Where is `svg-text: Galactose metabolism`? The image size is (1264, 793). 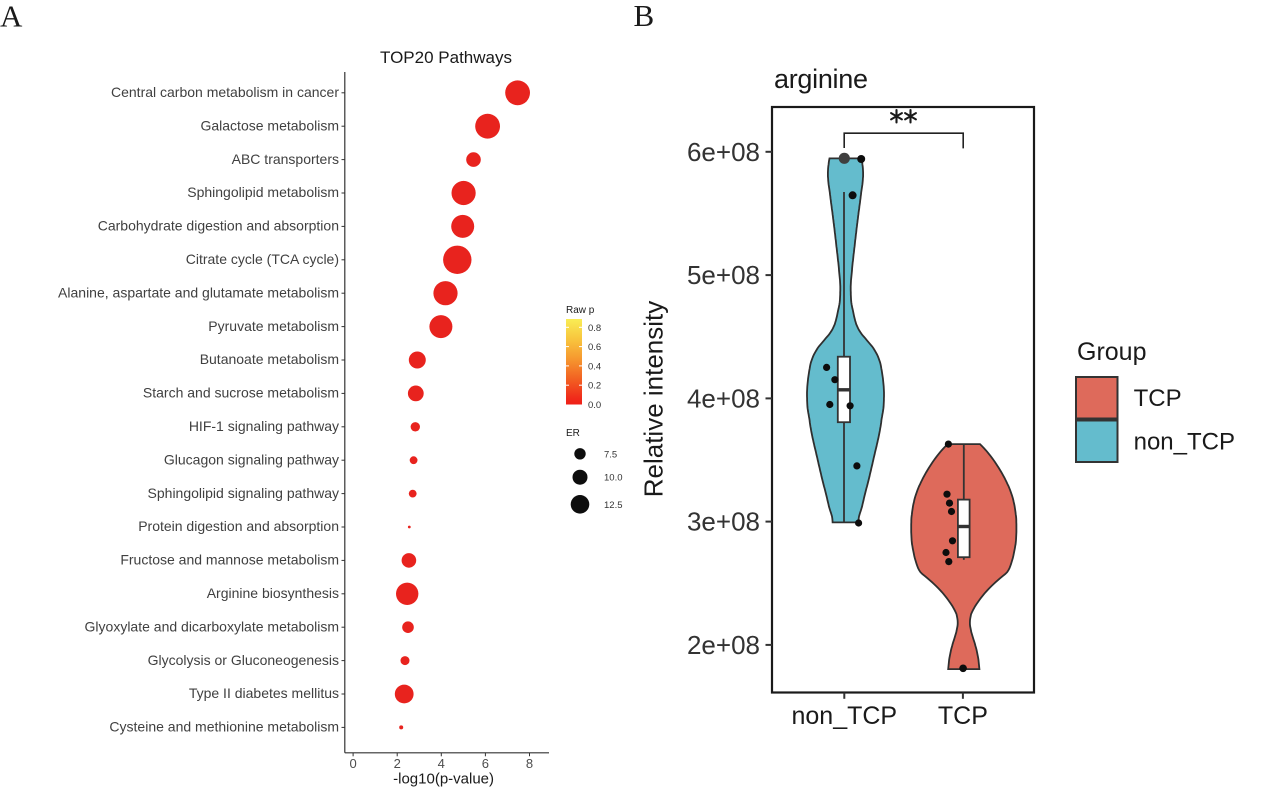 svg-text: Galactose metabolism is located at coordinates (269, 125).